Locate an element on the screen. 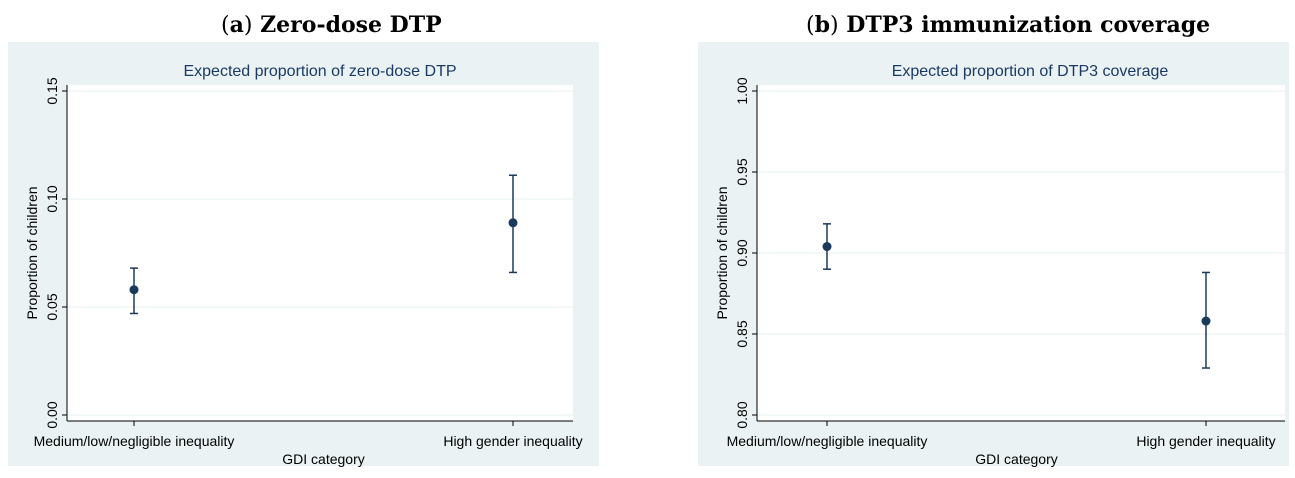  y-tick-label: 0.10 is located at coordinates (52, 198).